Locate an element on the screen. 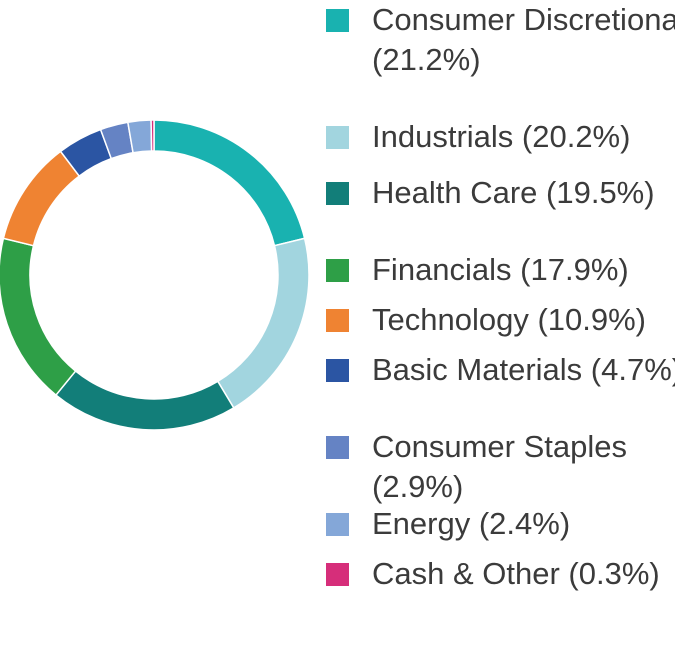  legend-label: Consumer Staples (2.9%) is located at coordinates (500, 466).